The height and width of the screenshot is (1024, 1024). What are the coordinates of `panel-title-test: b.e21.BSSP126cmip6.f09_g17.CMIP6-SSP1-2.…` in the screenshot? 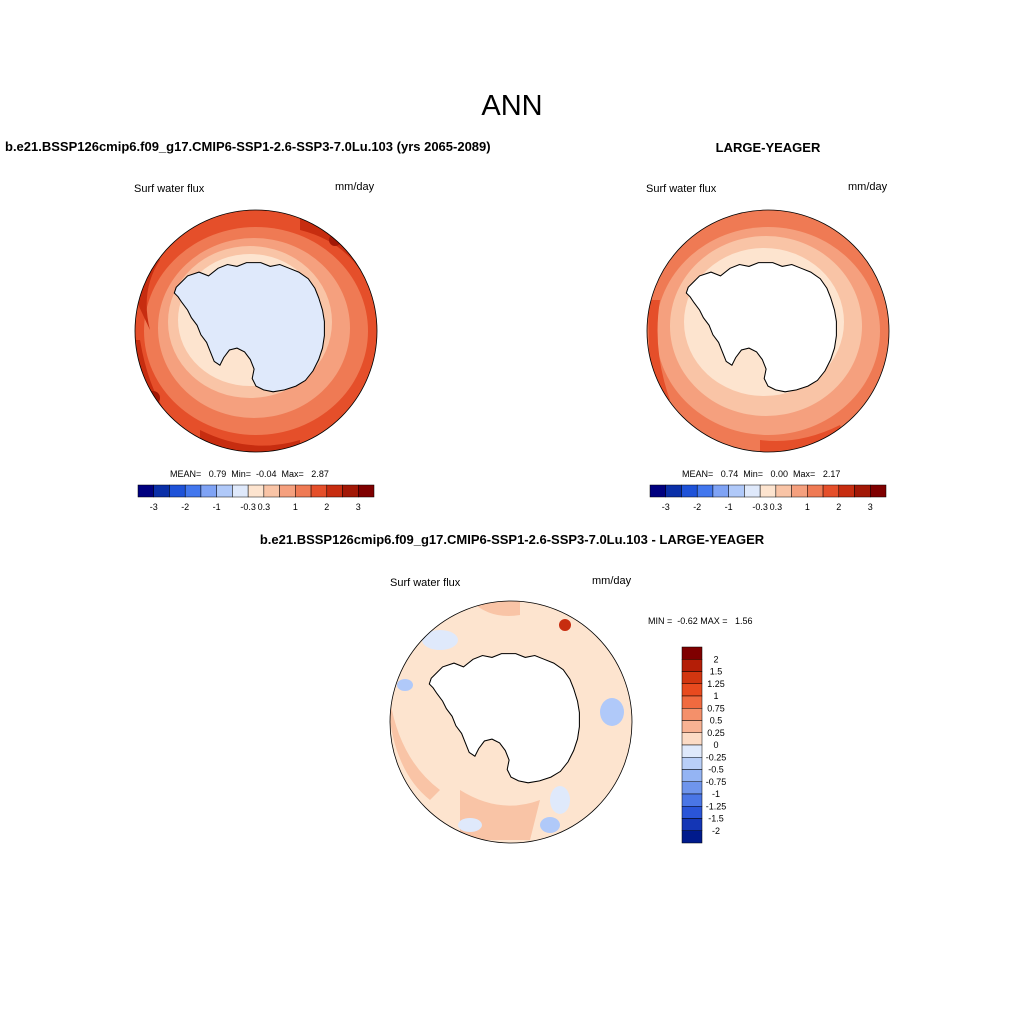 It's located at (248, 146).